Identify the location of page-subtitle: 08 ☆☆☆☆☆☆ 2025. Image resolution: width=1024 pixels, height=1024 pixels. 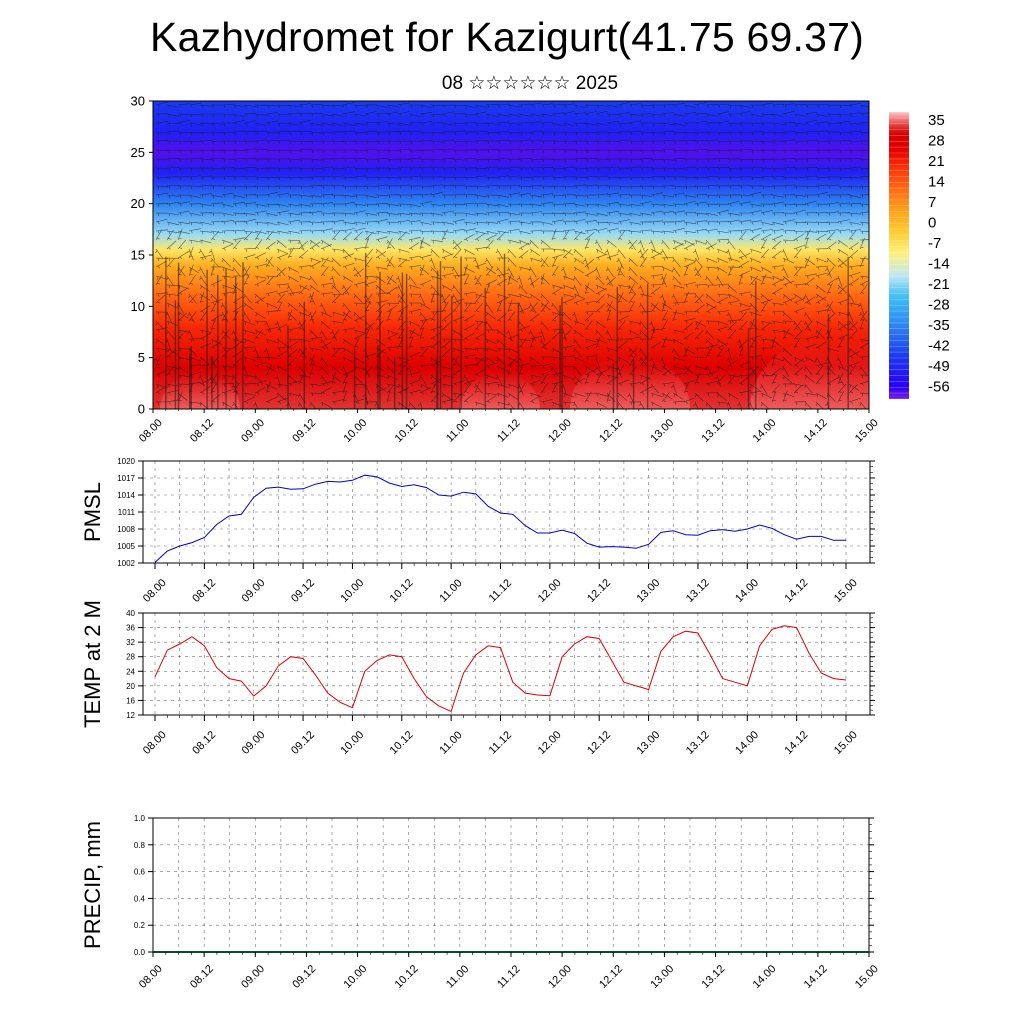
(530, 83).